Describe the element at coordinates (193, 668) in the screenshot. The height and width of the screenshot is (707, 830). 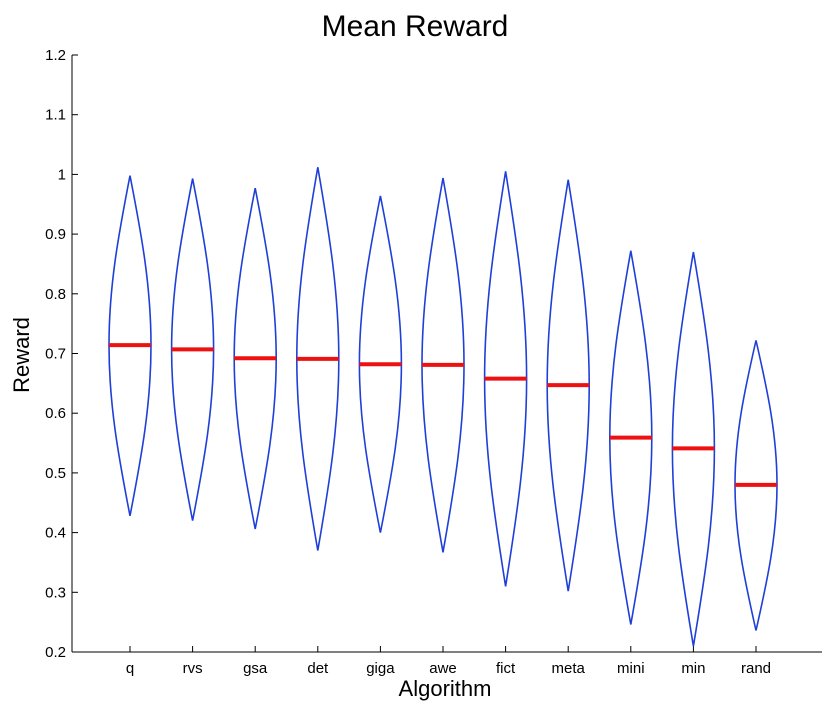
I see `x-tick-label: rvs` at that location.